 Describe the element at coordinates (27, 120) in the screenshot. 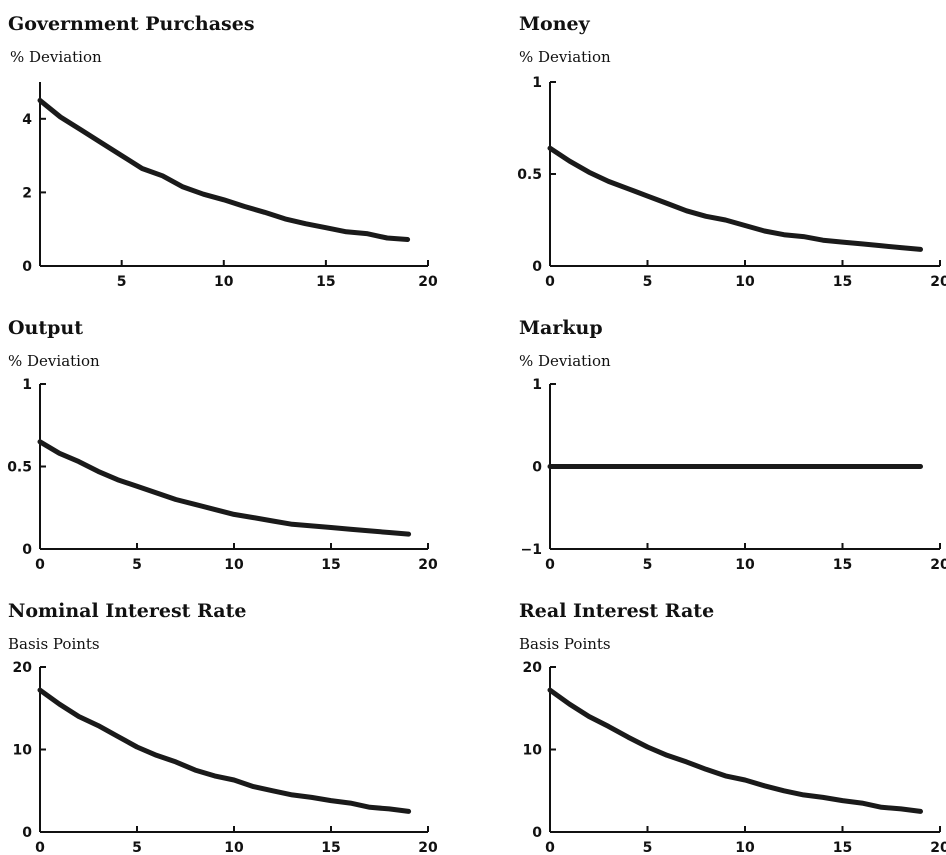

I see `y-tick-label: 4` at that location.